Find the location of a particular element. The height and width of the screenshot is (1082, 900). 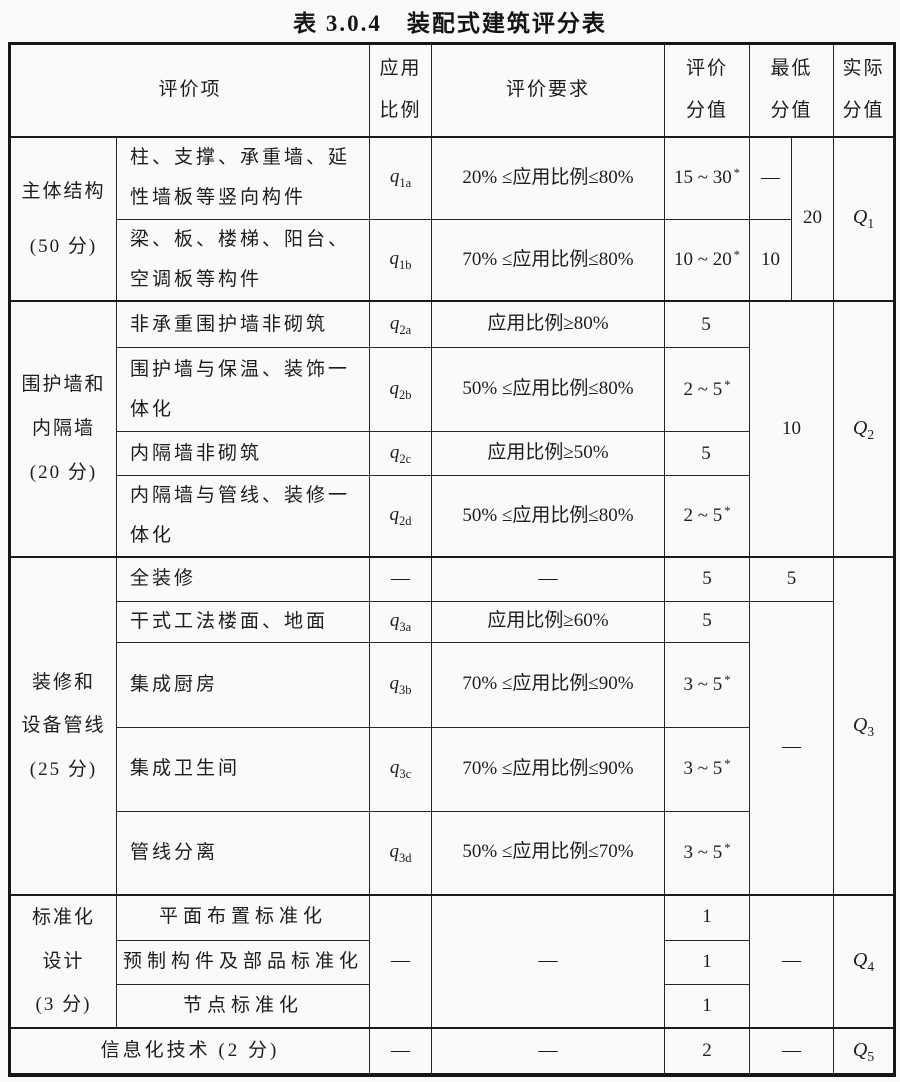

cell-symbol: q3b is located at coordinates (401, 684).